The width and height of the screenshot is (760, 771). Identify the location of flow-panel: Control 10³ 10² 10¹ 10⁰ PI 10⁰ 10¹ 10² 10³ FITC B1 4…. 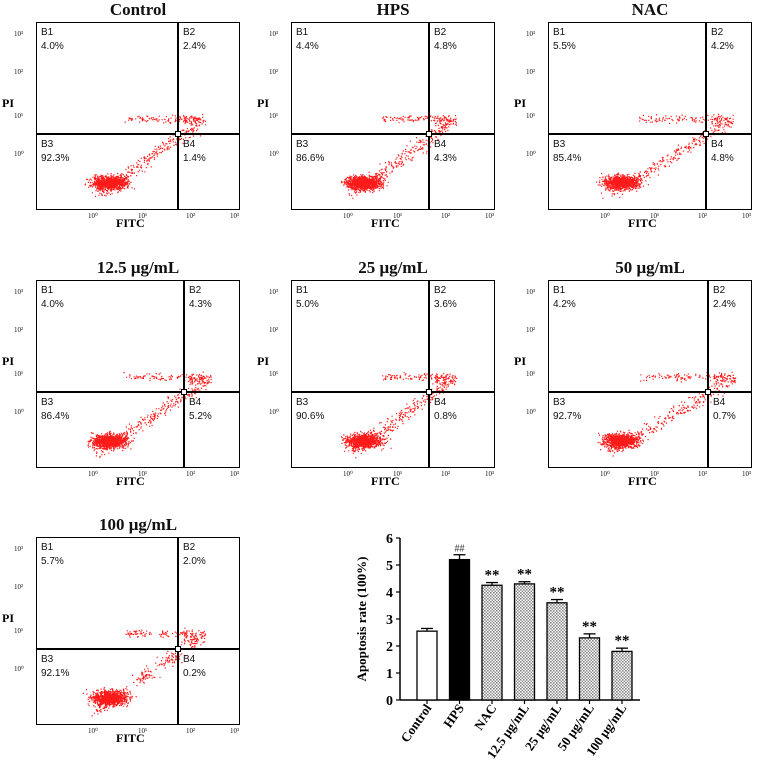
(125, 127).